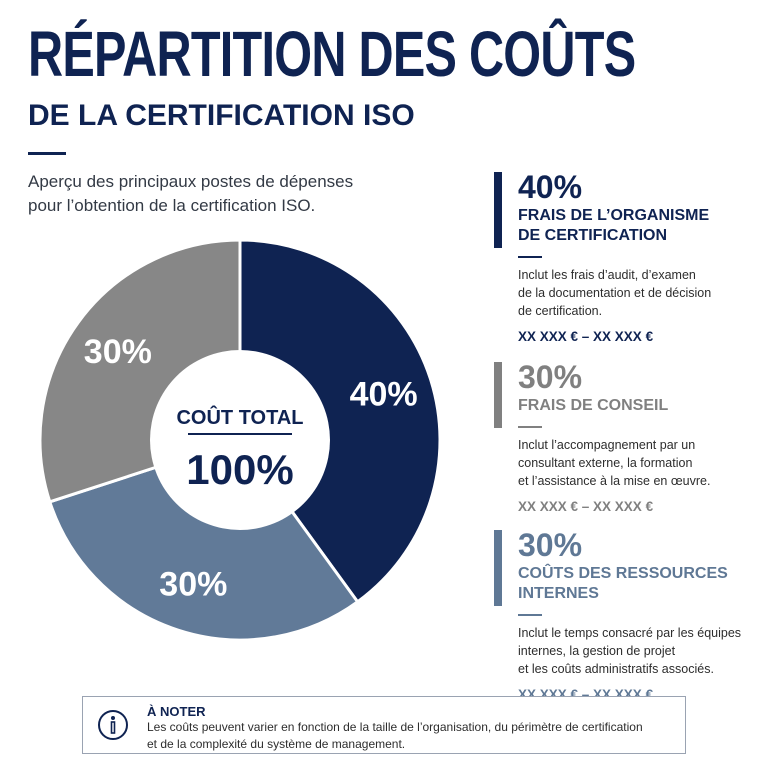 The image size is (768, 768). Describe the element at coordinates (176, 711) in the screenshot. I see `note-title: À NOTER` at that location.